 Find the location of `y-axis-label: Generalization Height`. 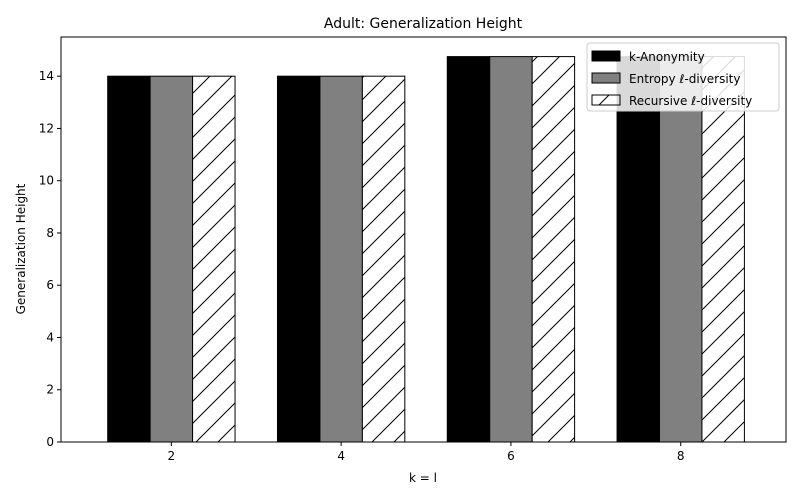

y-axis-label: Generalization Height is located at coordinates (21, 248).